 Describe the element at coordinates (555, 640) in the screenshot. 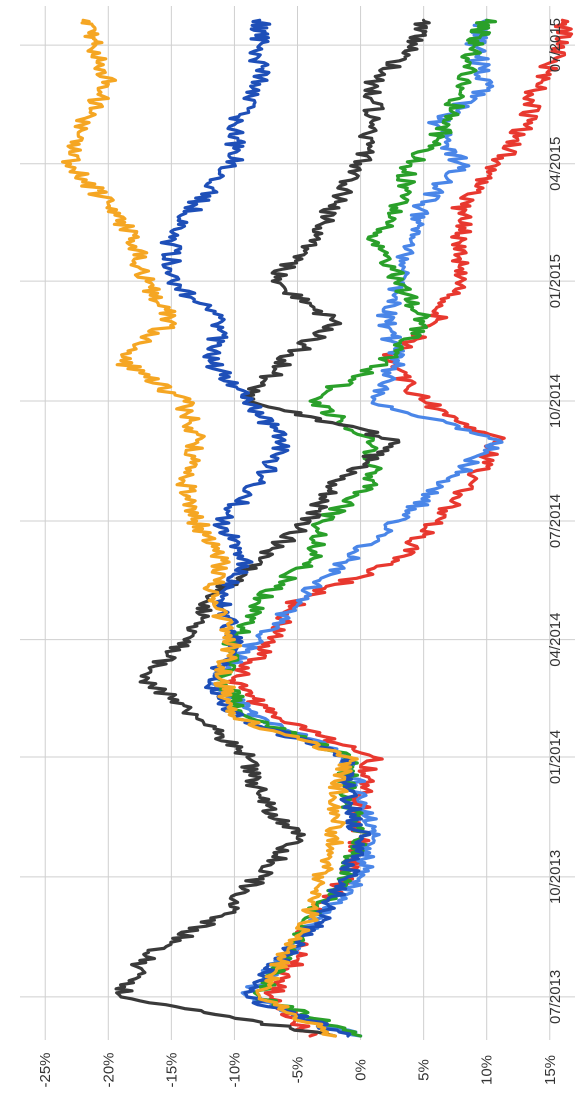

I see `date-tick-label: 04/2014` at that location.